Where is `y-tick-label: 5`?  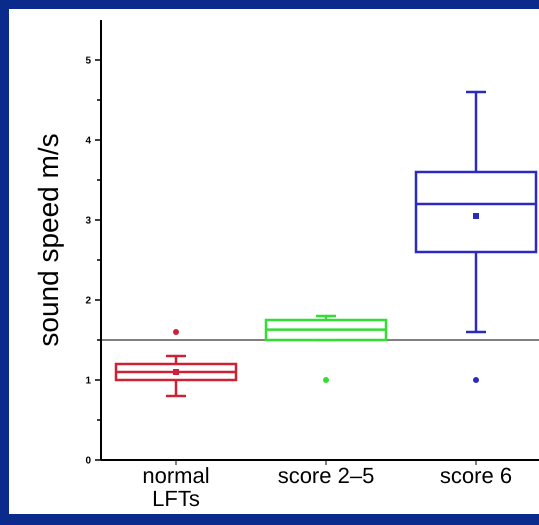 y-tick-label: 5 is located at coordinates (88, 61).